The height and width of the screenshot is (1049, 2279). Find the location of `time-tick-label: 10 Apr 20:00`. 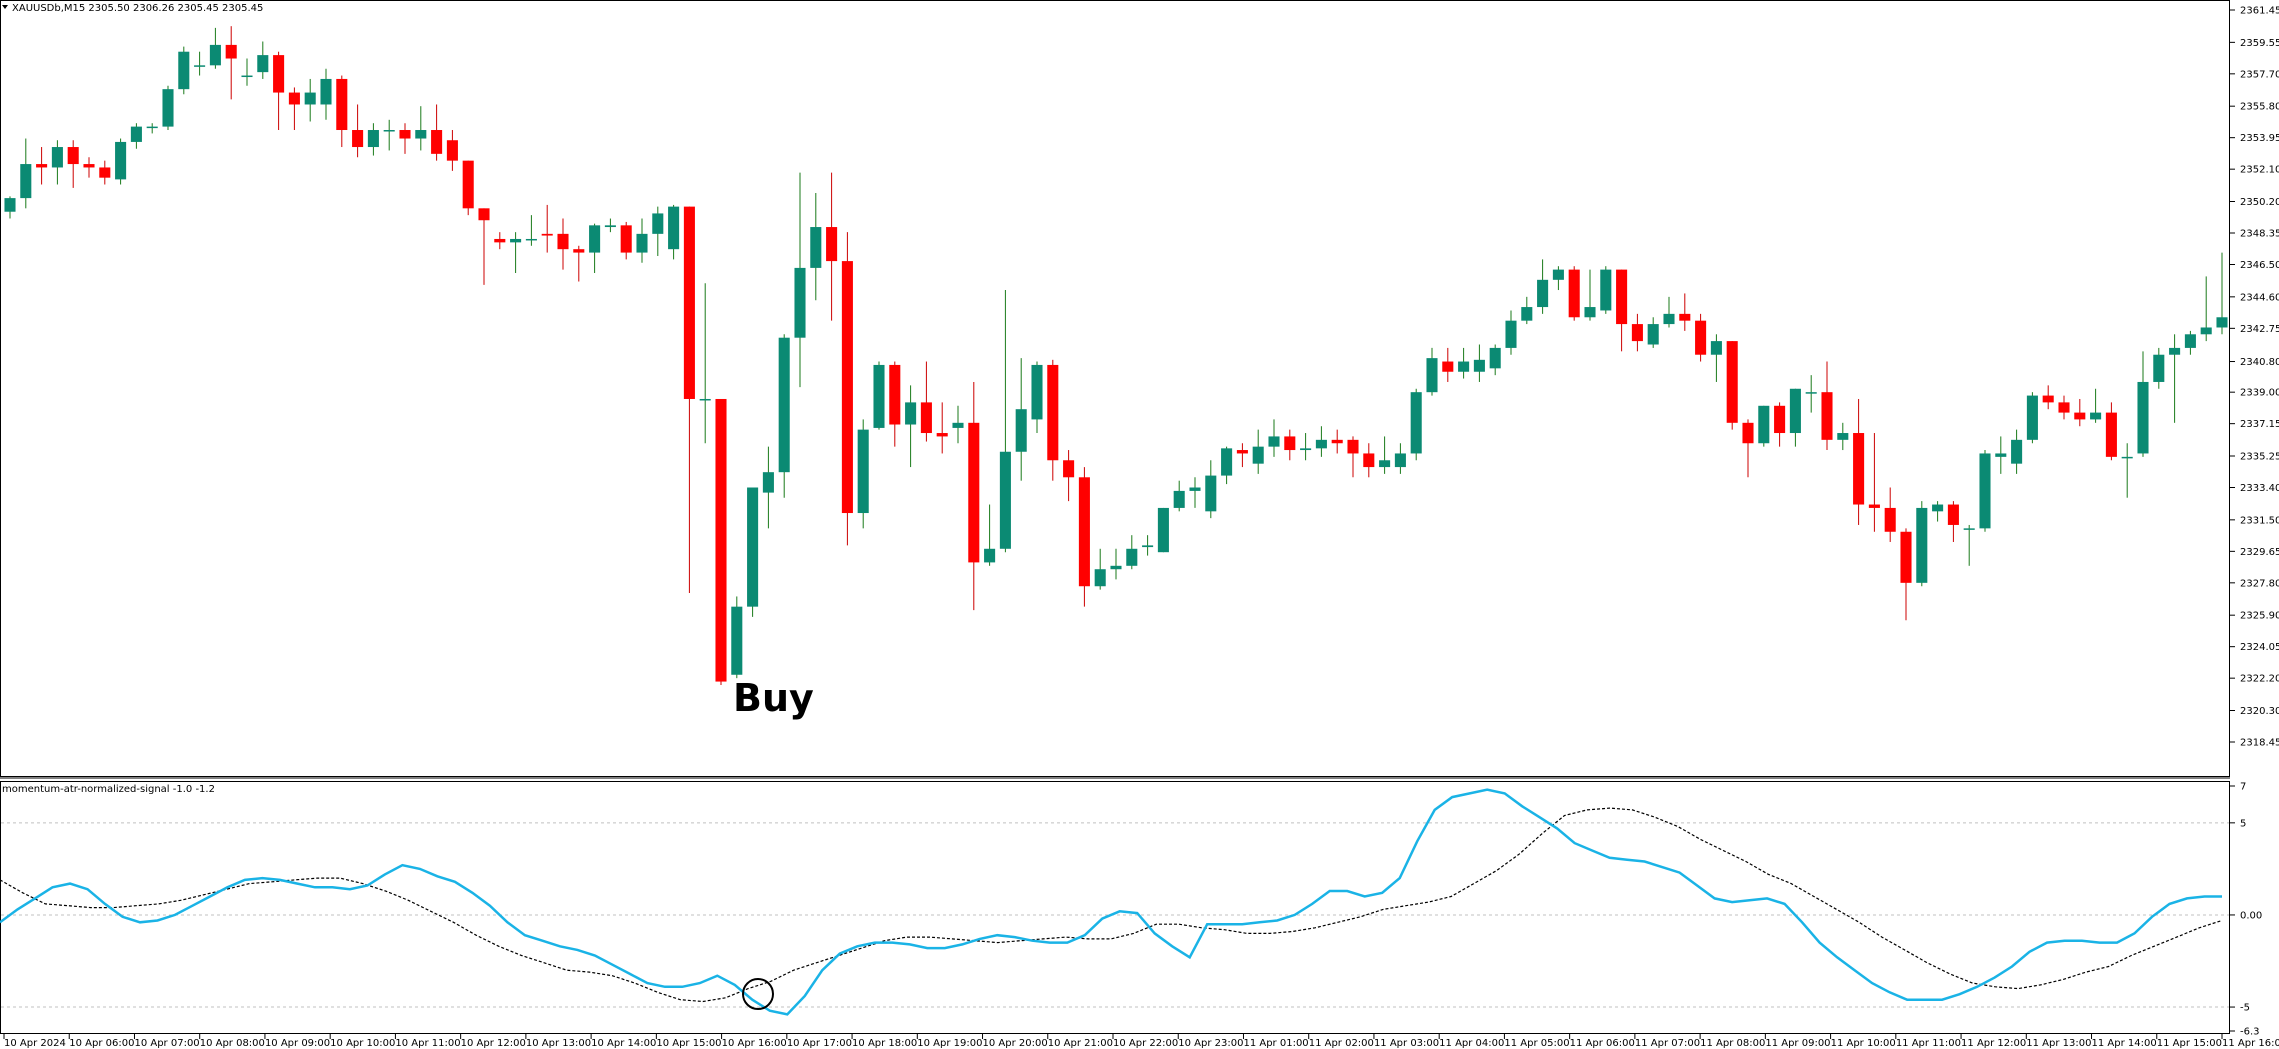

time-tick-label: 10 Apr 20:00 is located at coordinates (1015, 1043).